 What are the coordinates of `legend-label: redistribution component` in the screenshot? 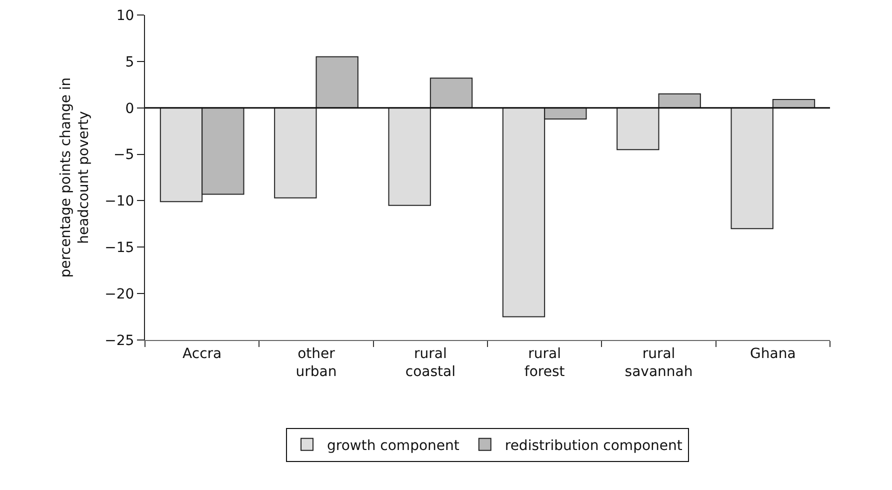 It's located at (593, 446).